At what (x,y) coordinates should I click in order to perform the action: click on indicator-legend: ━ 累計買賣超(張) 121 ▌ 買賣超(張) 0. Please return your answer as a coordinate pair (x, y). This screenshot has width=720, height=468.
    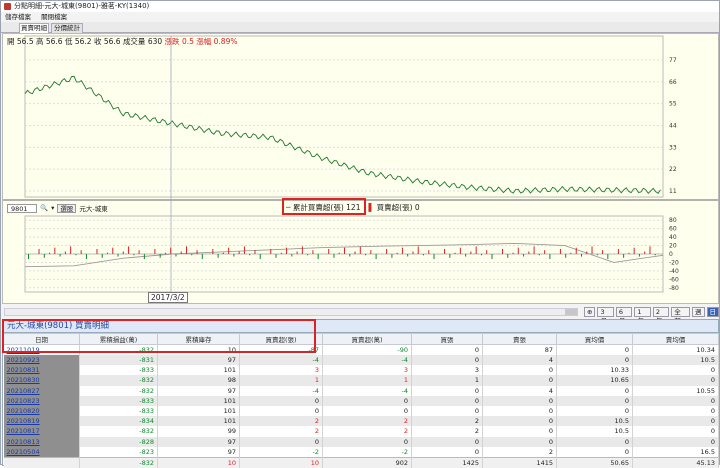
    Looking at the image, I should click on (353, 207).